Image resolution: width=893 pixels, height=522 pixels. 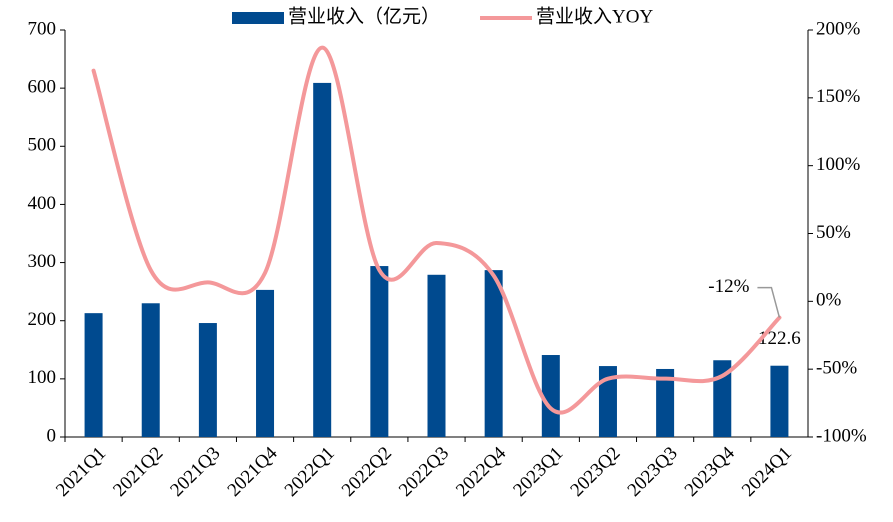 I want to click on x-tick-label: 2021Q2, so click(x=138, y=472).